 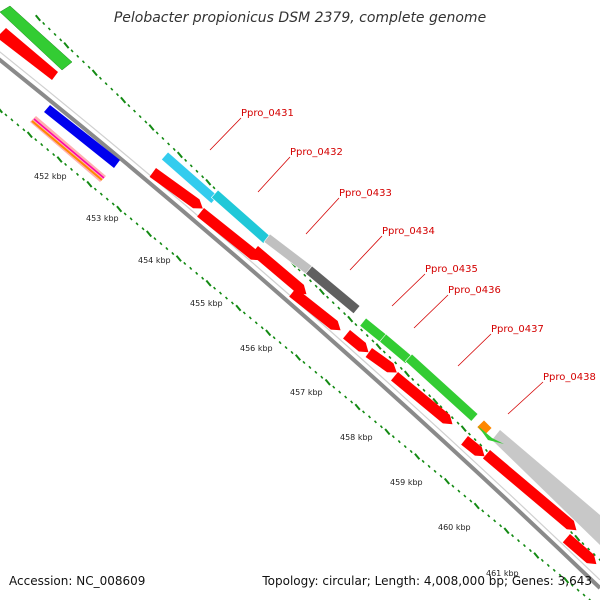 I want to click on kbp-label: 461 kbp, so click(x=502, y=573).